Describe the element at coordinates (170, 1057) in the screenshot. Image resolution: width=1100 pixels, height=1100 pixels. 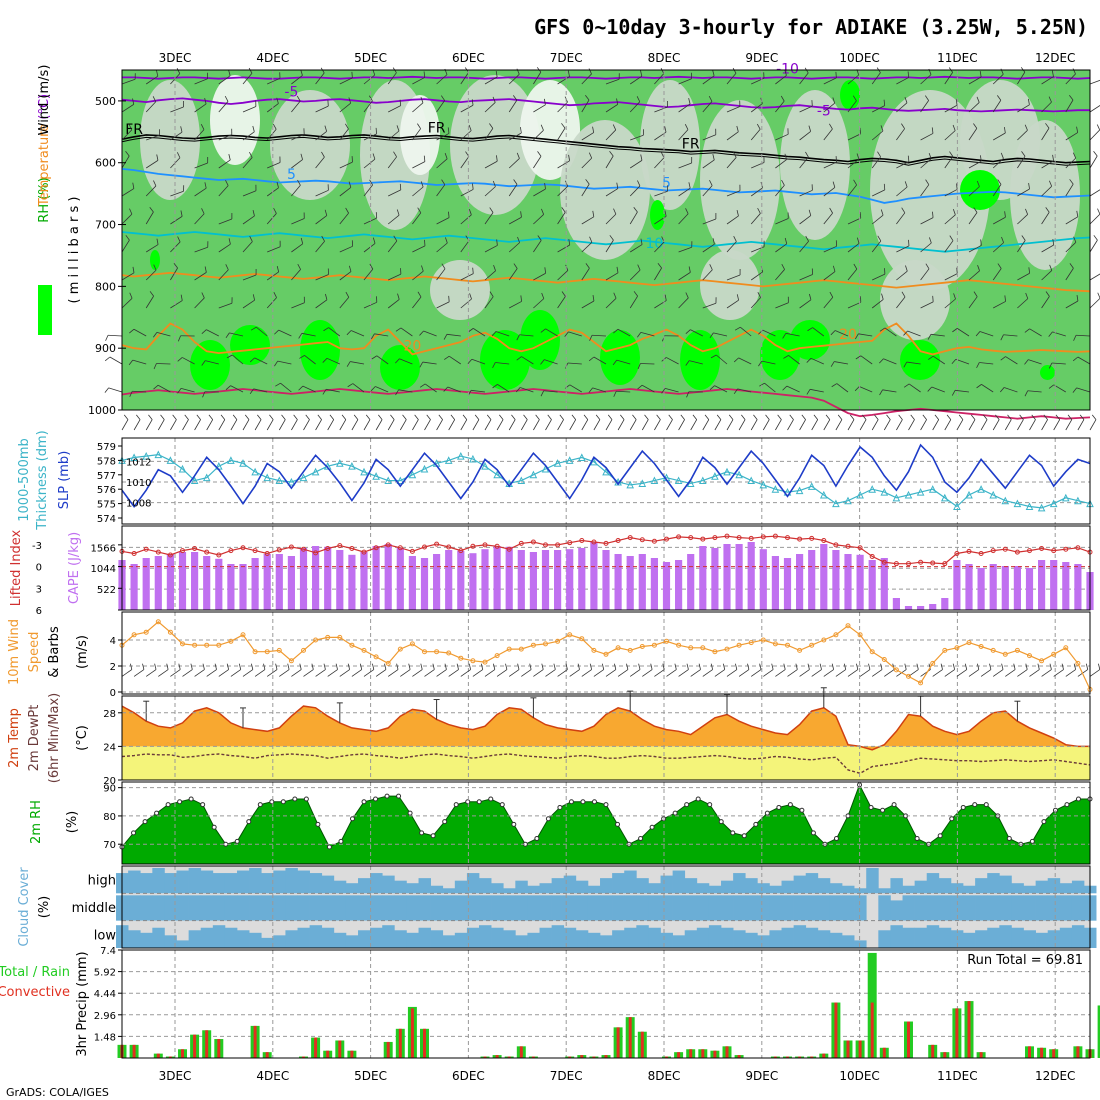
I see `precip-convective-bar` at that location.